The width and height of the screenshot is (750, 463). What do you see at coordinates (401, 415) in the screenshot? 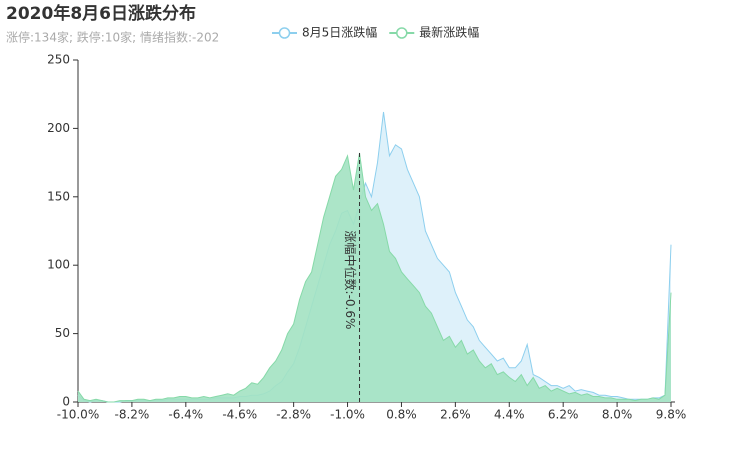
I see `x-tick-label: 0.8%` at bounding box center [401, 415].